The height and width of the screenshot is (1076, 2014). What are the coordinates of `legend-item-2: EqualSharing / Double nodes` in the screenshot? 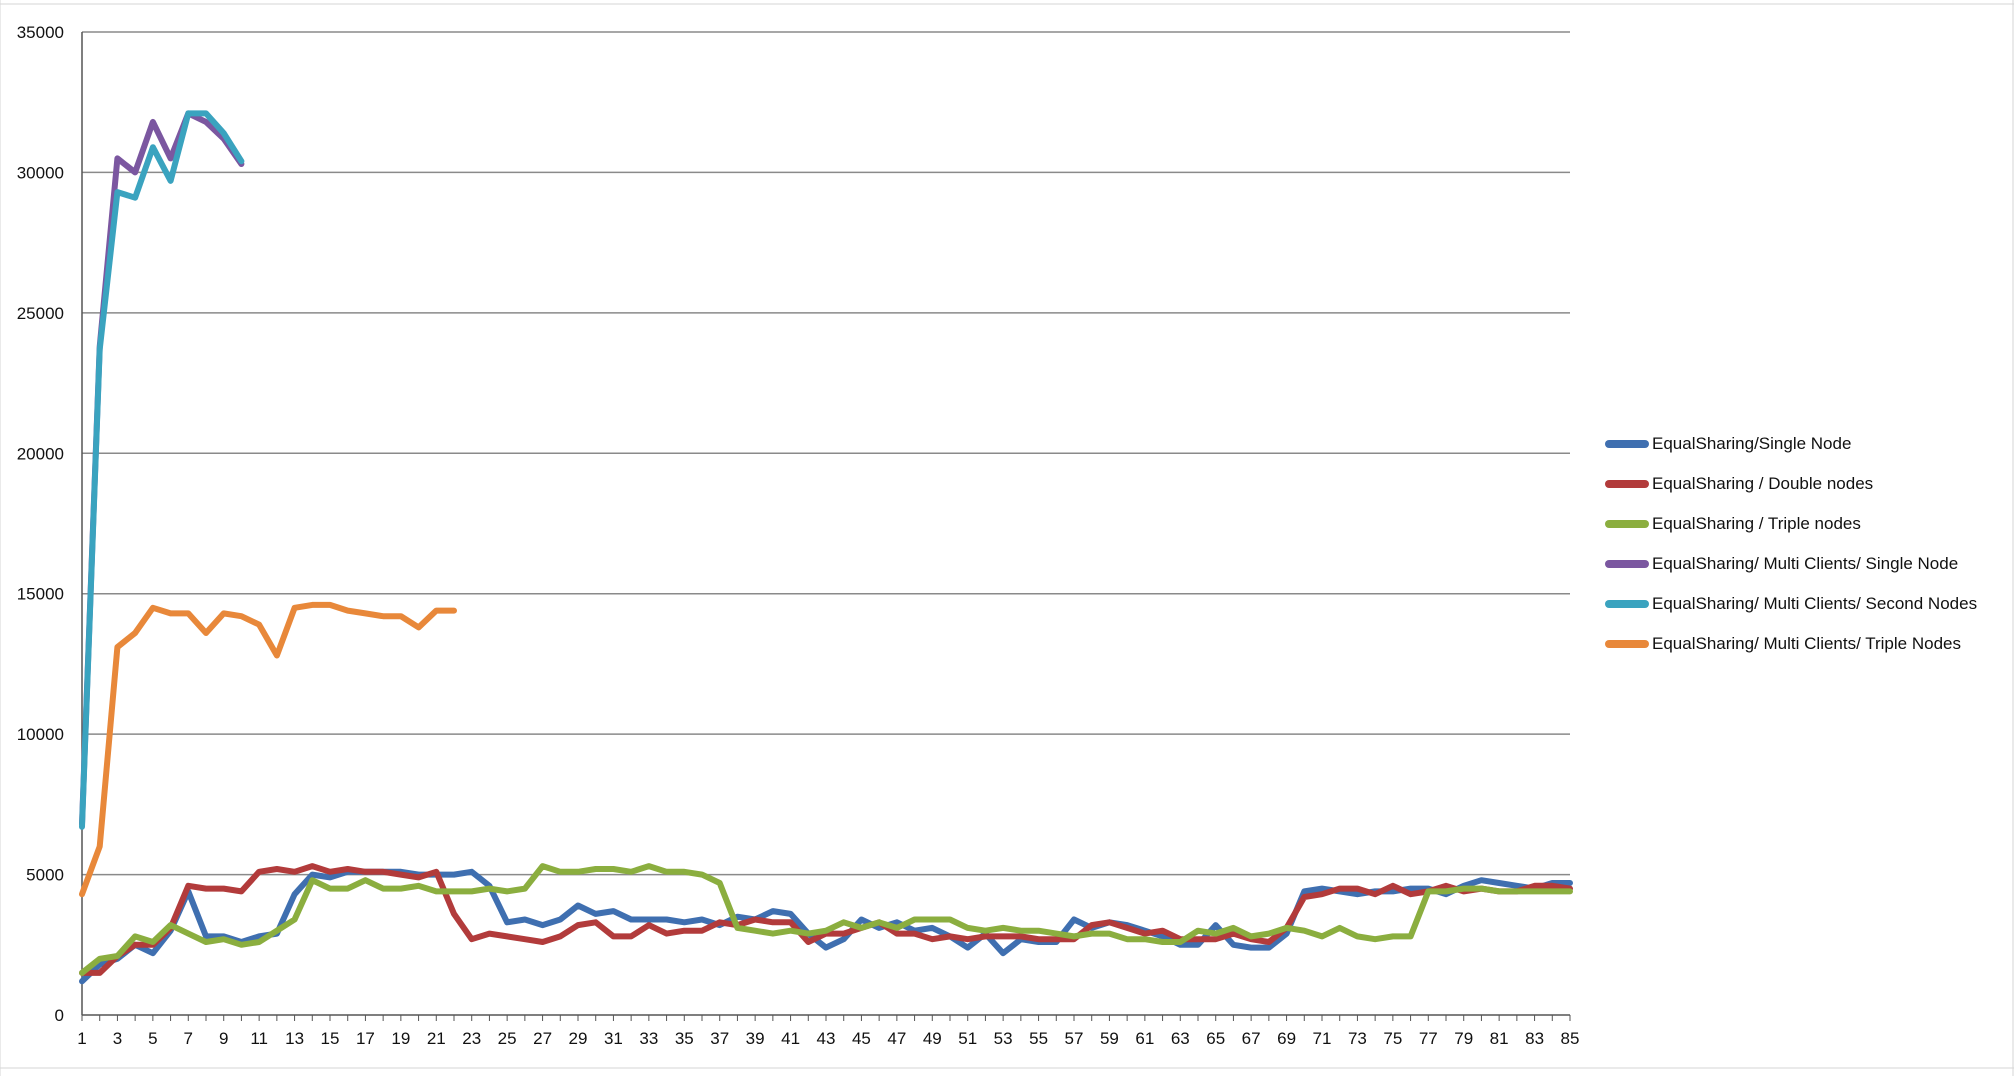 It's located at (1805, 484).